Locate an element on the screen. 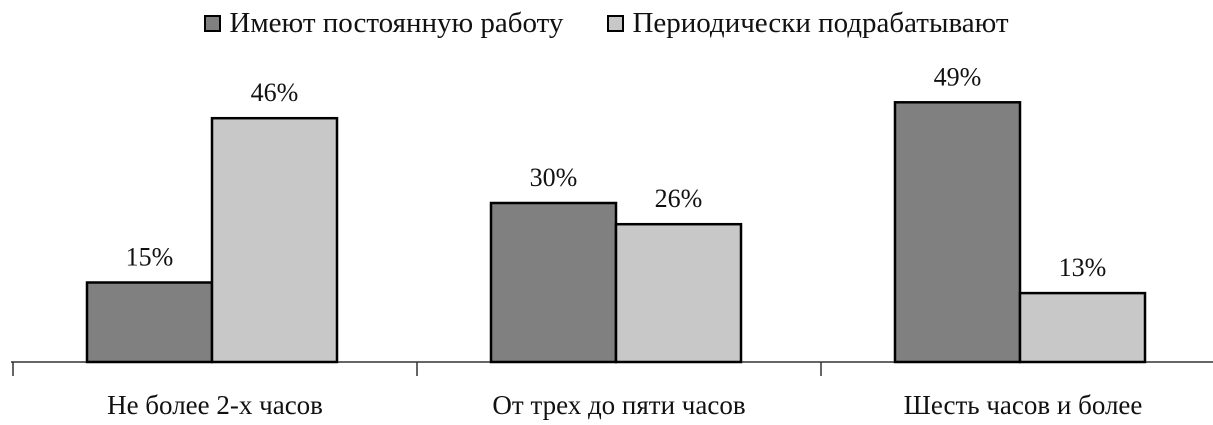 Image resolution: width=1213 pixels, height=425 pixels. legend-label-permanent-job: Имеют постоянную работу is located at coordinates (396, 22).